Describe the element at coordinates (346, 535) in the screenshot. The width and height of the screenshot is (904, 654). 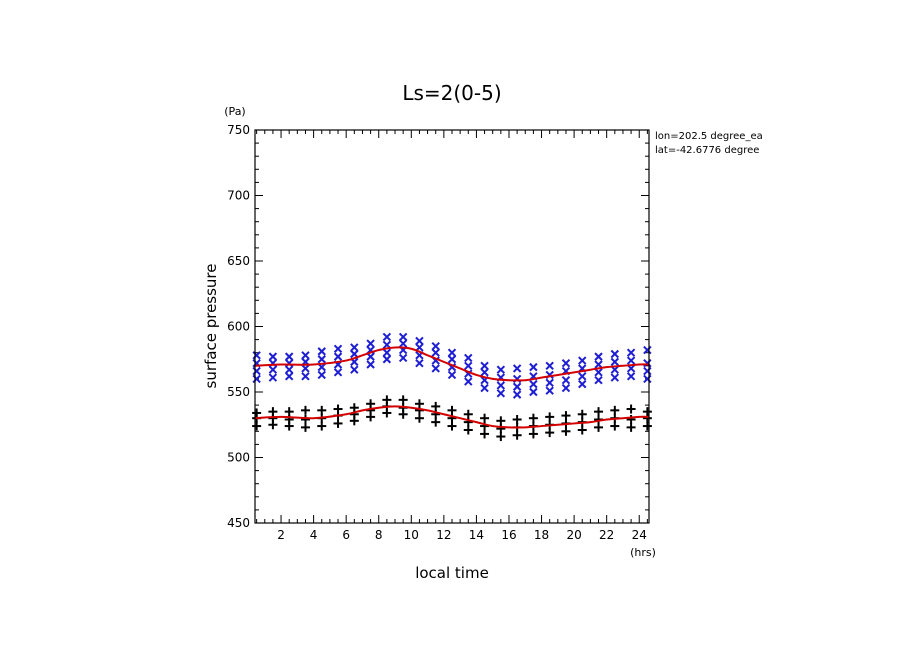
I see `x-tick-label: 6` at that location.